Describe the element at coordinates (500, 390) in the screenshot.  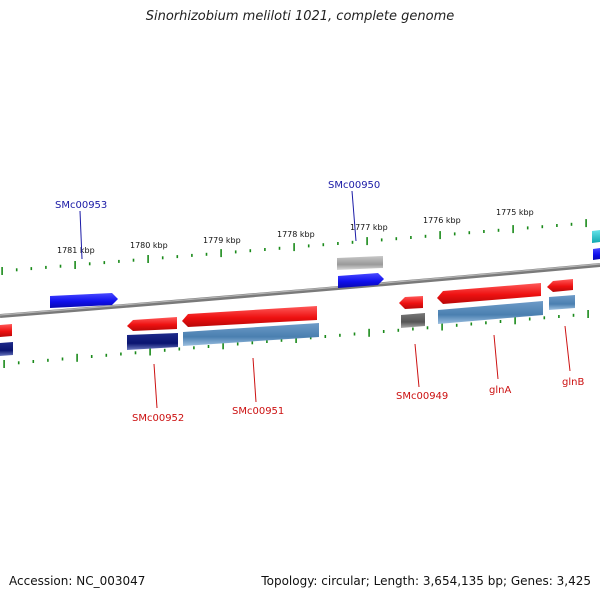
I see `label-glna: glnA` at that location.